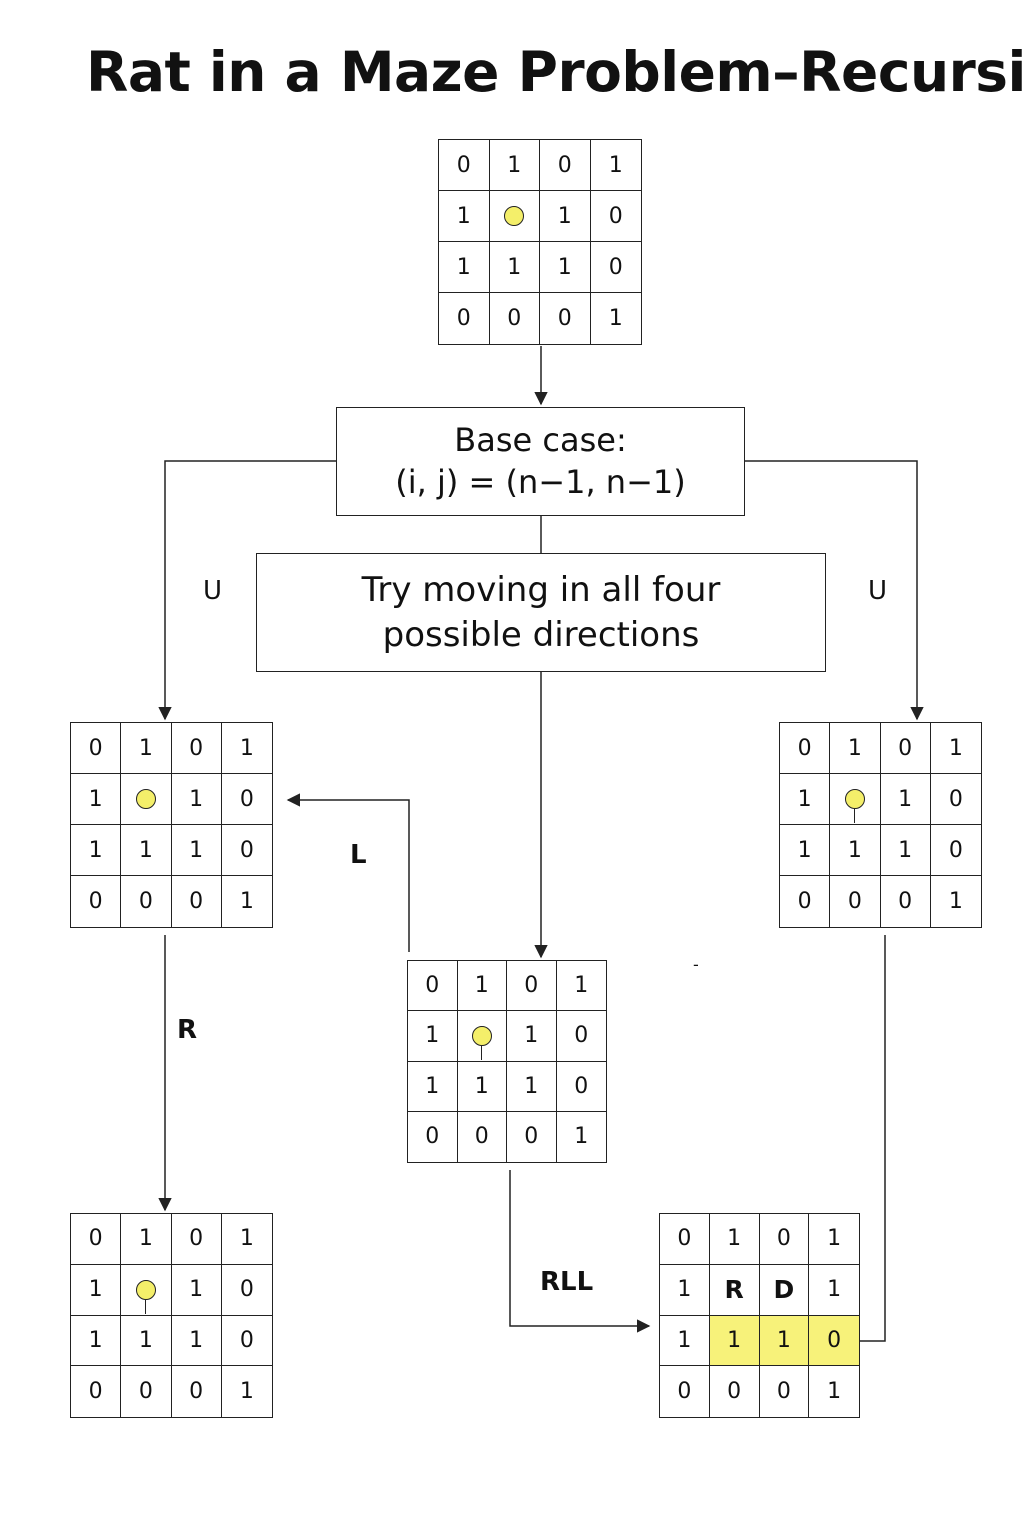 This screenshot has width=1024, height=1536. Describe the element at coordinates (580, 1251) in the screenshot. I see `arrow-center-to-bottom-right-grid` at that location.